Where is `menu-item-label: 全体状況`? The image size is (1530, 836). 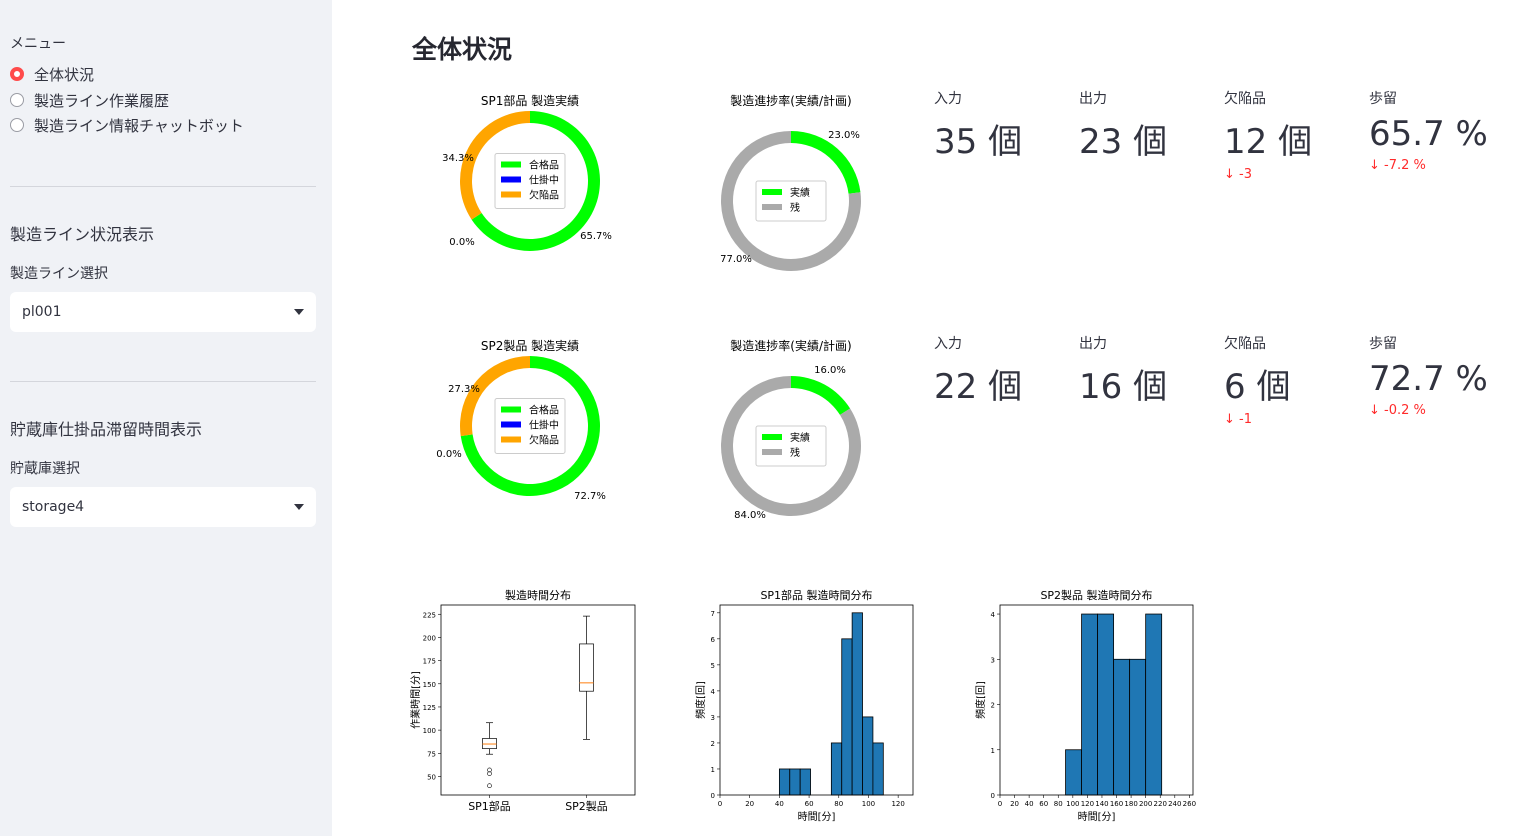 menu-item-label: 全体状況 is located at coordinates (64, 74).